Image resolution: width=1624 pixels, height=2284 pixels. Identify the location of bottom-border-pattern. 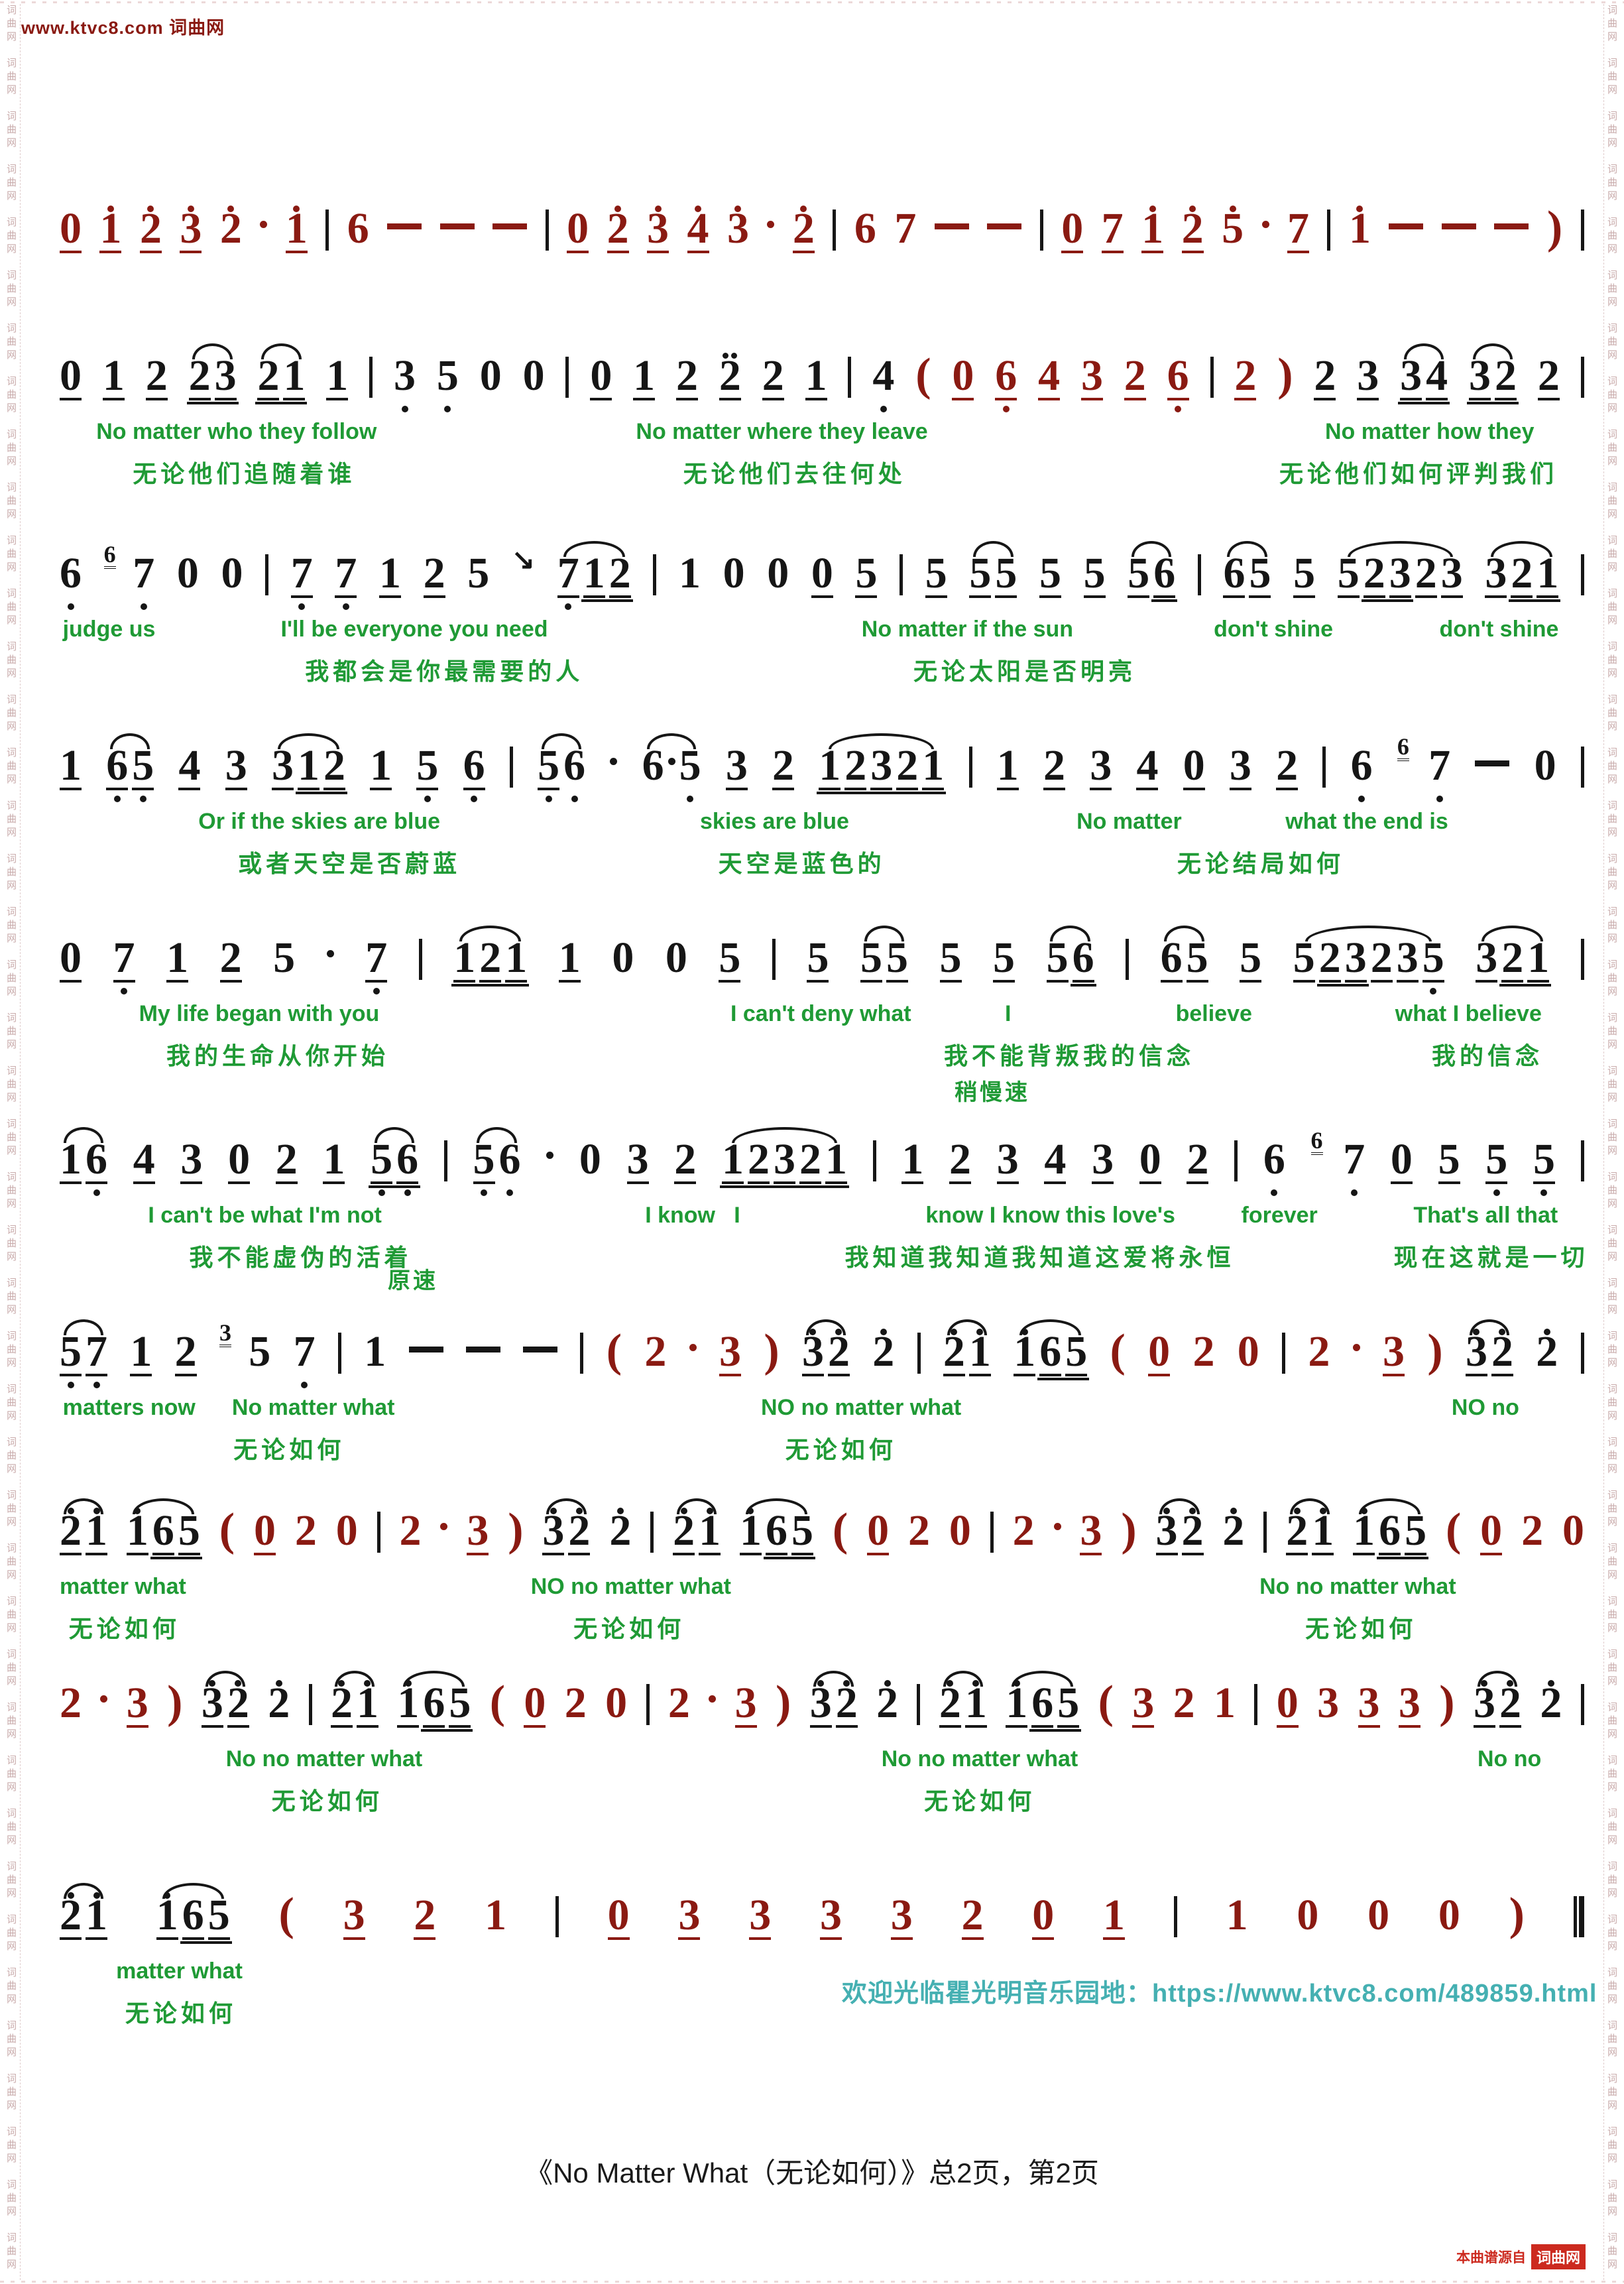
(812, 2282).